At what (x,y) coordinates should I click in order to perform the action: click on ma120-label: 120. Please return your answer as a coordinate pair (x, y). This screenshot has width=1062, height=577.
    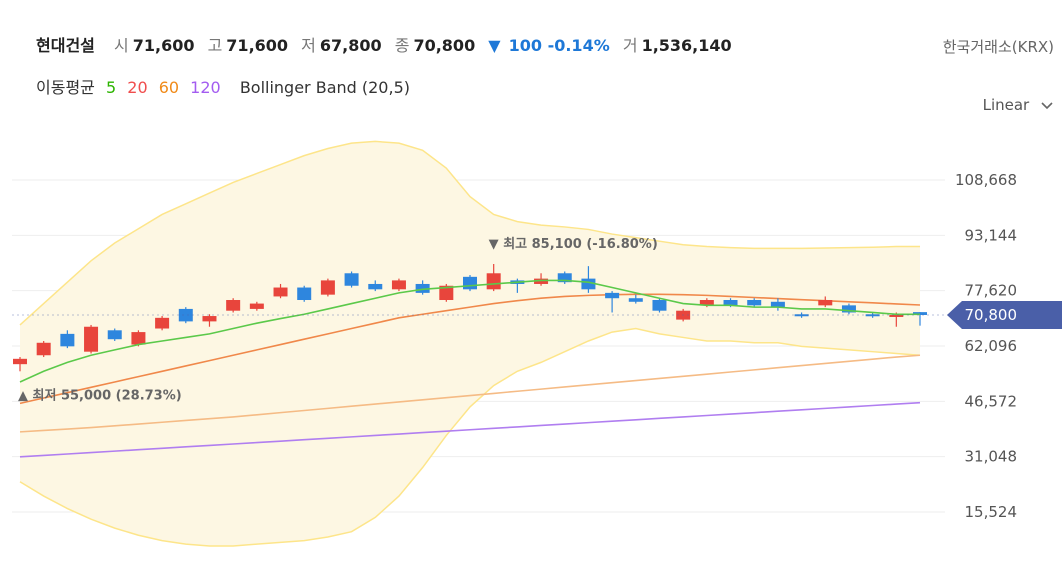
    Looking at the image, I should click on (205, 87).